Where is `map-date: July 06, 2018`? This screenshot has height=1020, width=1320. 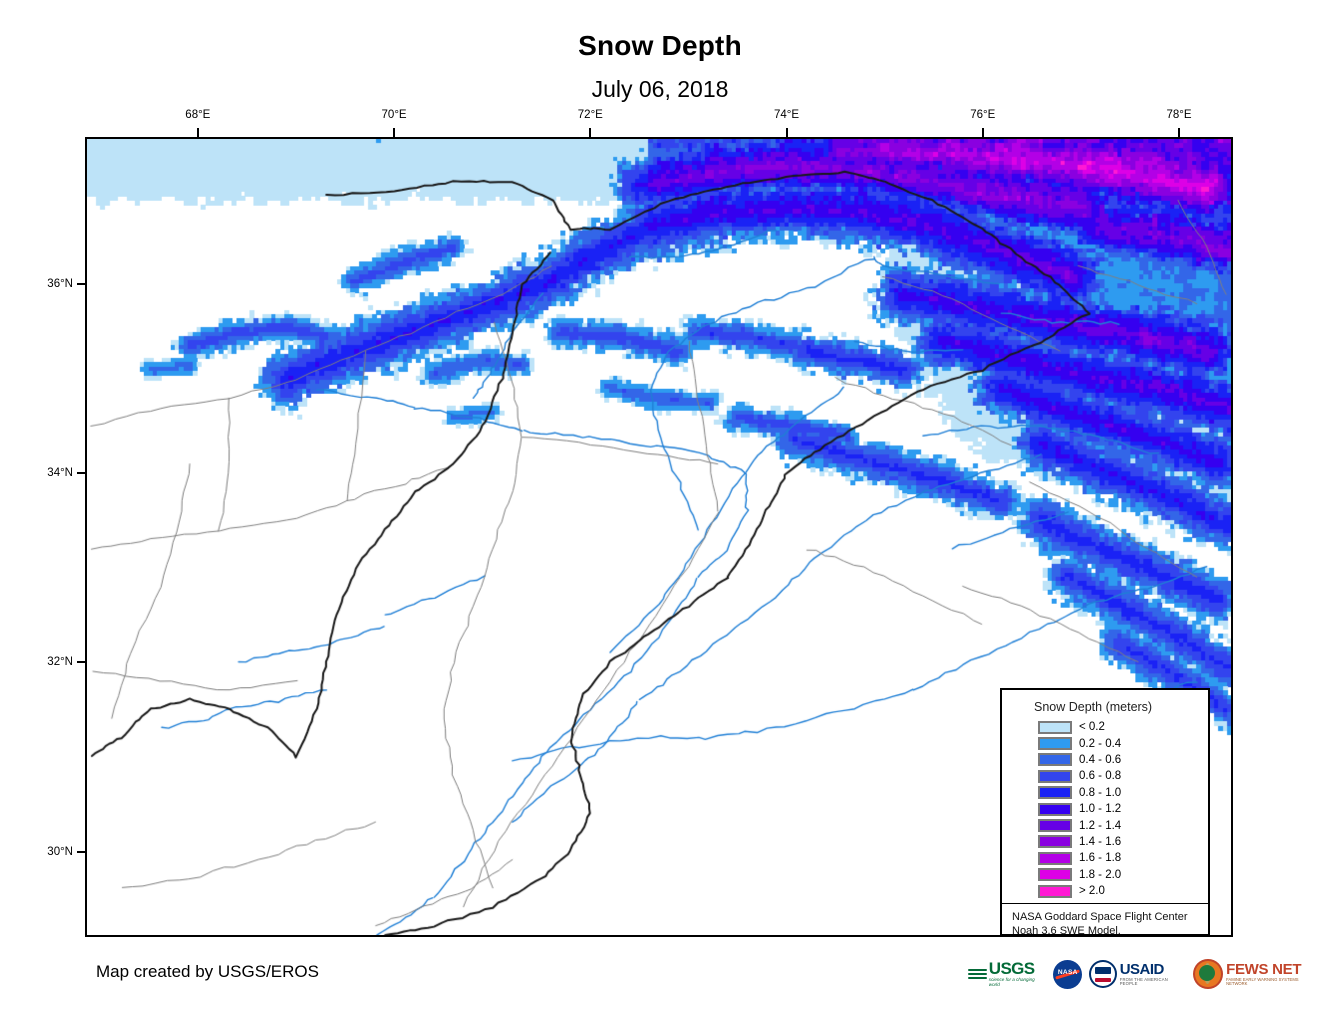
map-date: July 06, 2018 is located at coordinates (660, 89).